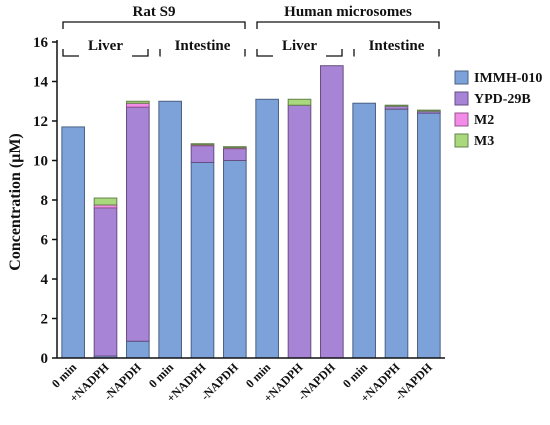  Describe the element at coordinates (45, 201) in the screenshot. I see `y-tick-label-8: 8` at that location.